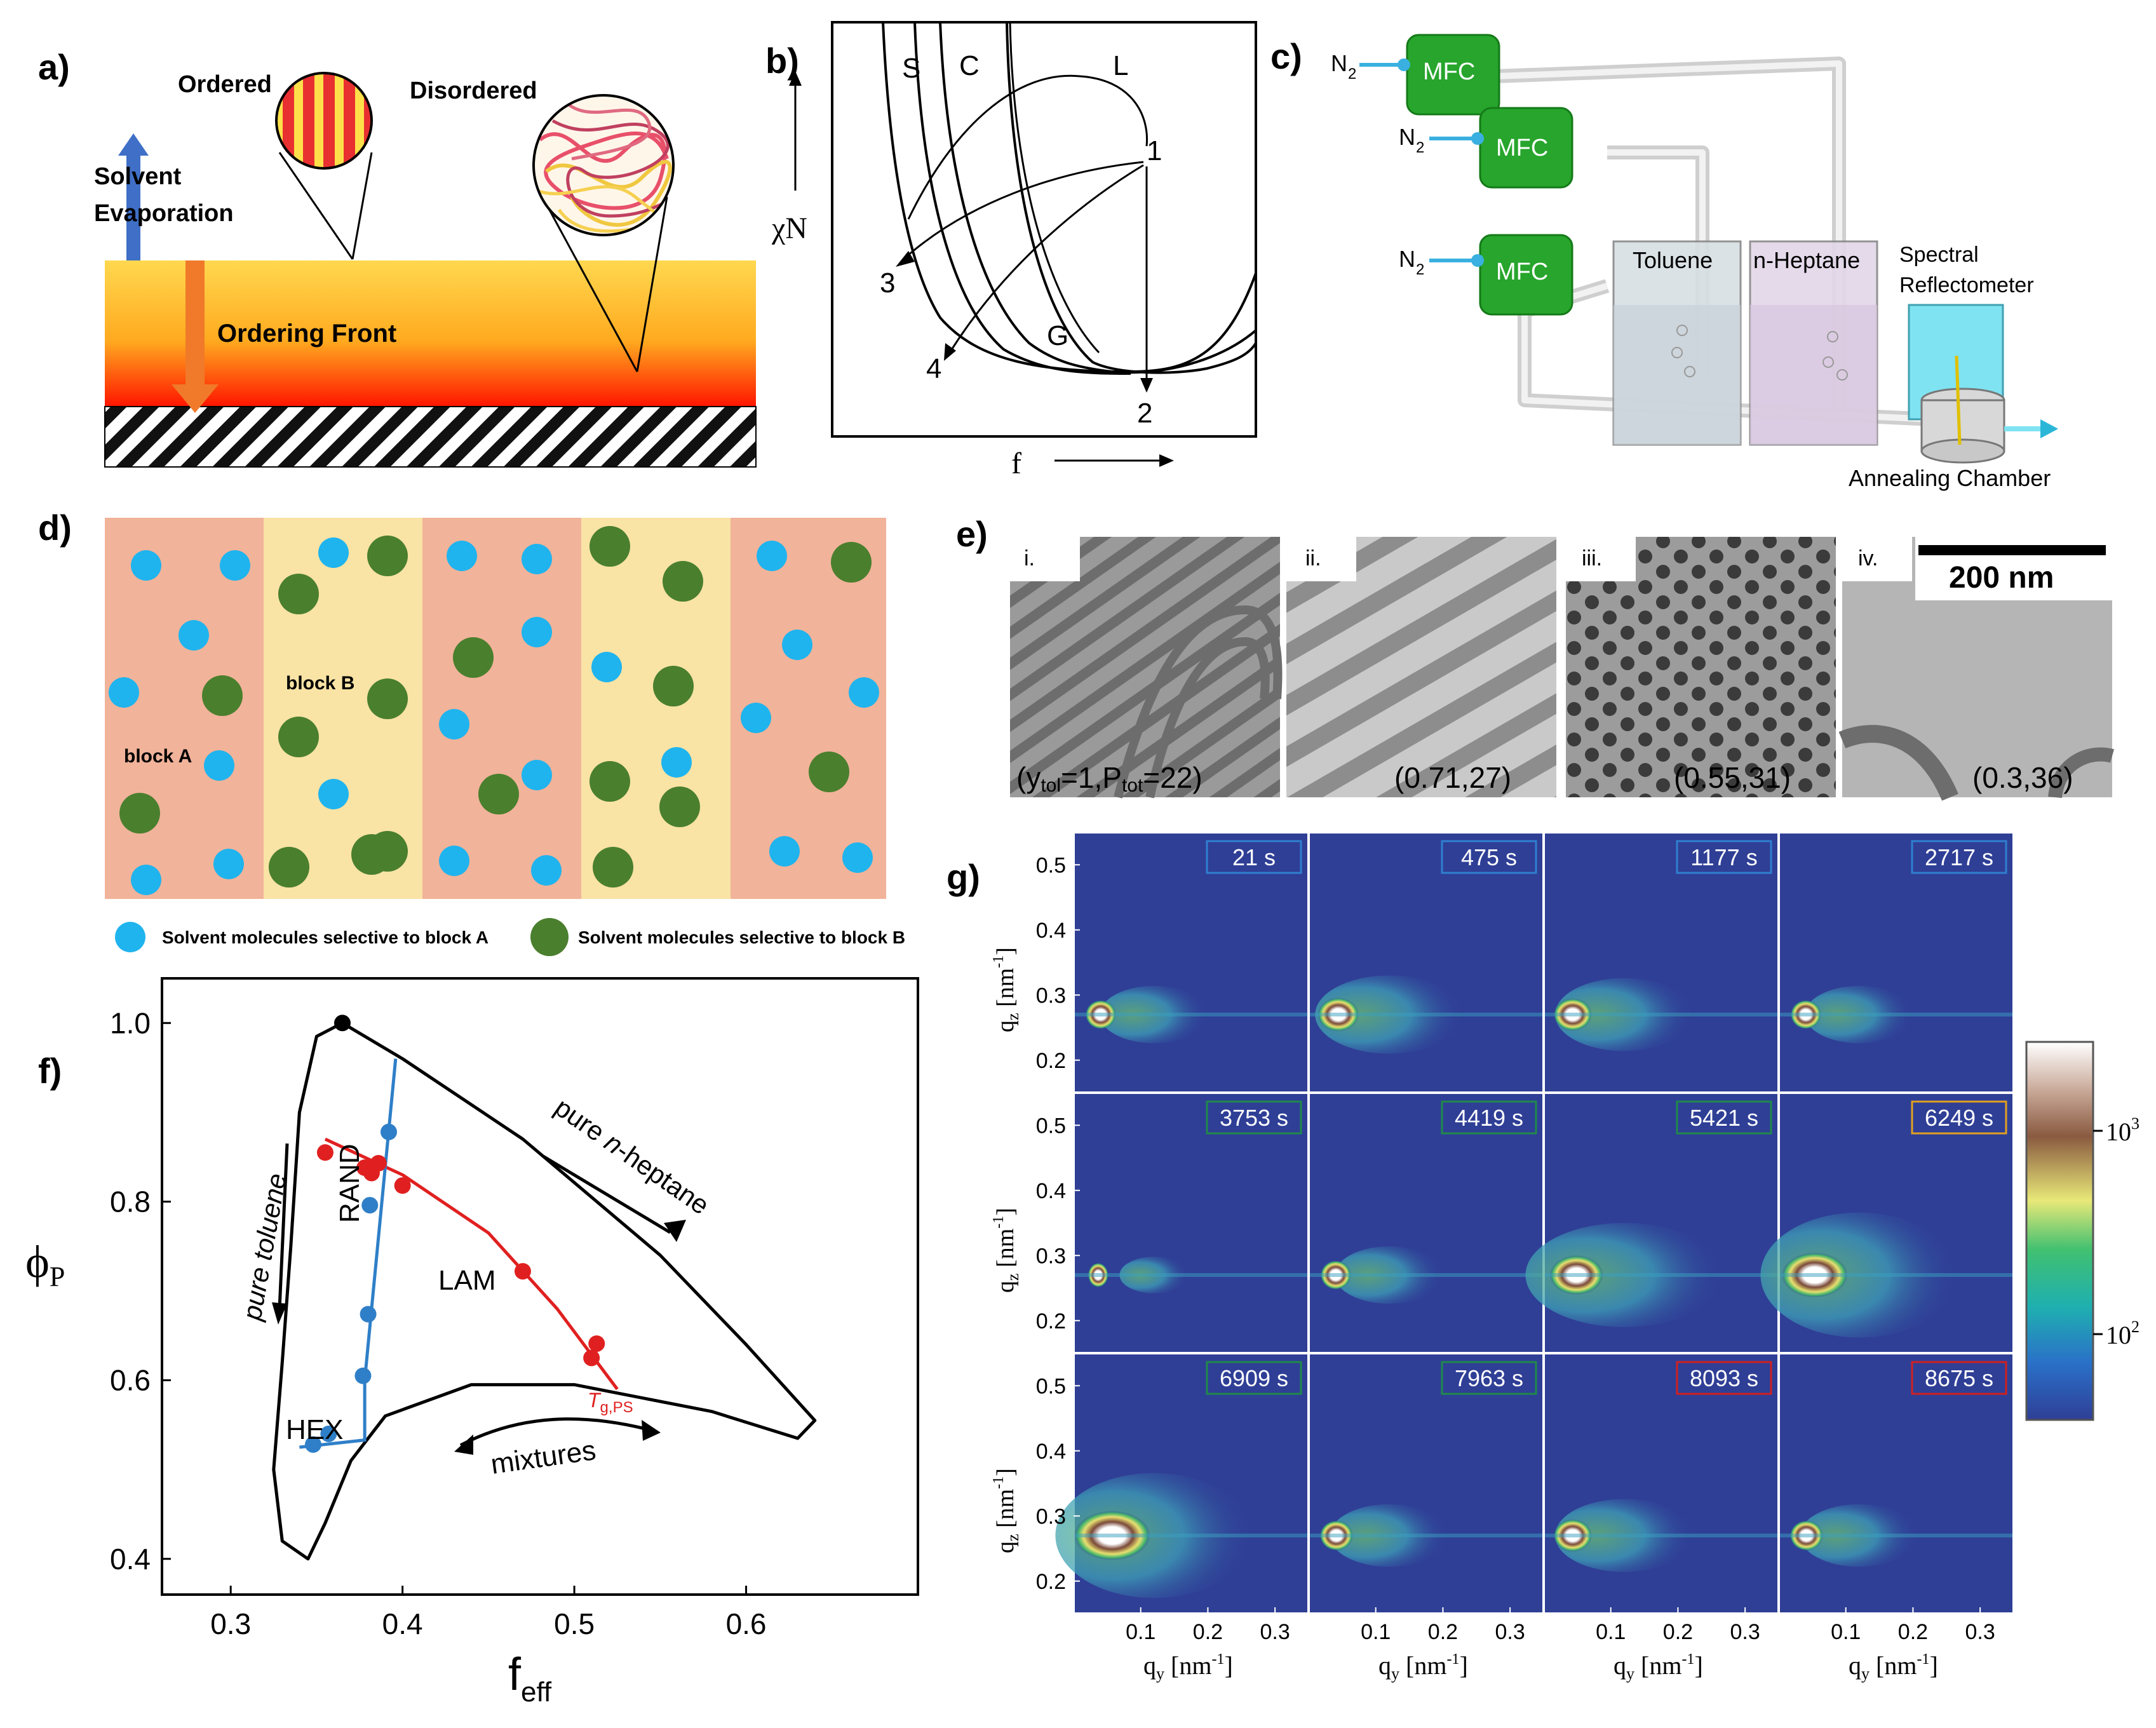  Describe the element at coordinates (1652, 1222) in the screenshot. I see `gisaxs-pattern: 5421 s` at that location.